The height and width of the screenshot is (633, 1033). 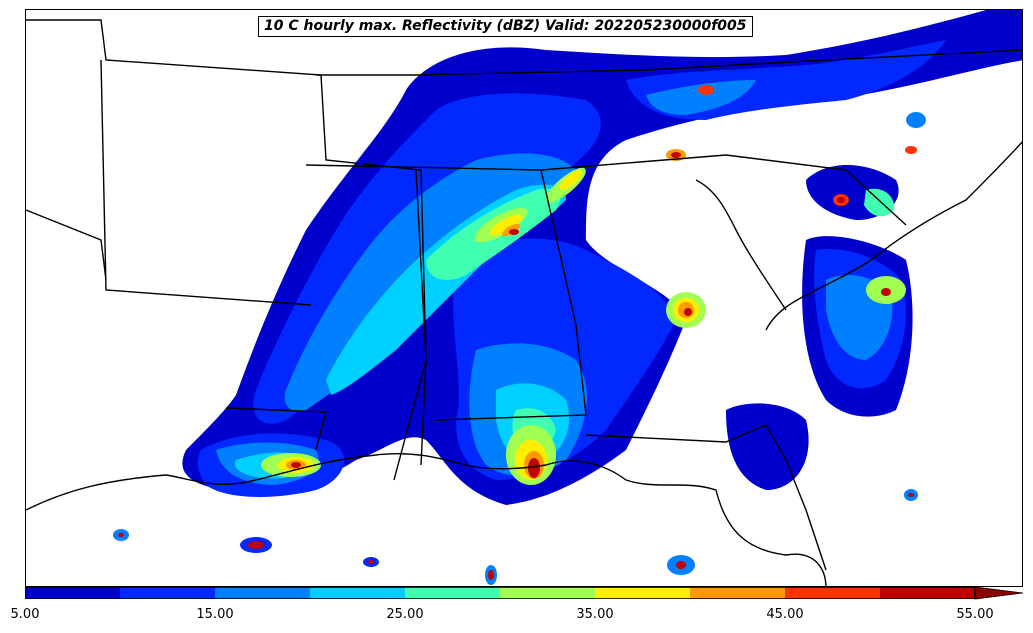 I want to click on colorbar-tick-label: 35.00, so click(x=595, y=614).